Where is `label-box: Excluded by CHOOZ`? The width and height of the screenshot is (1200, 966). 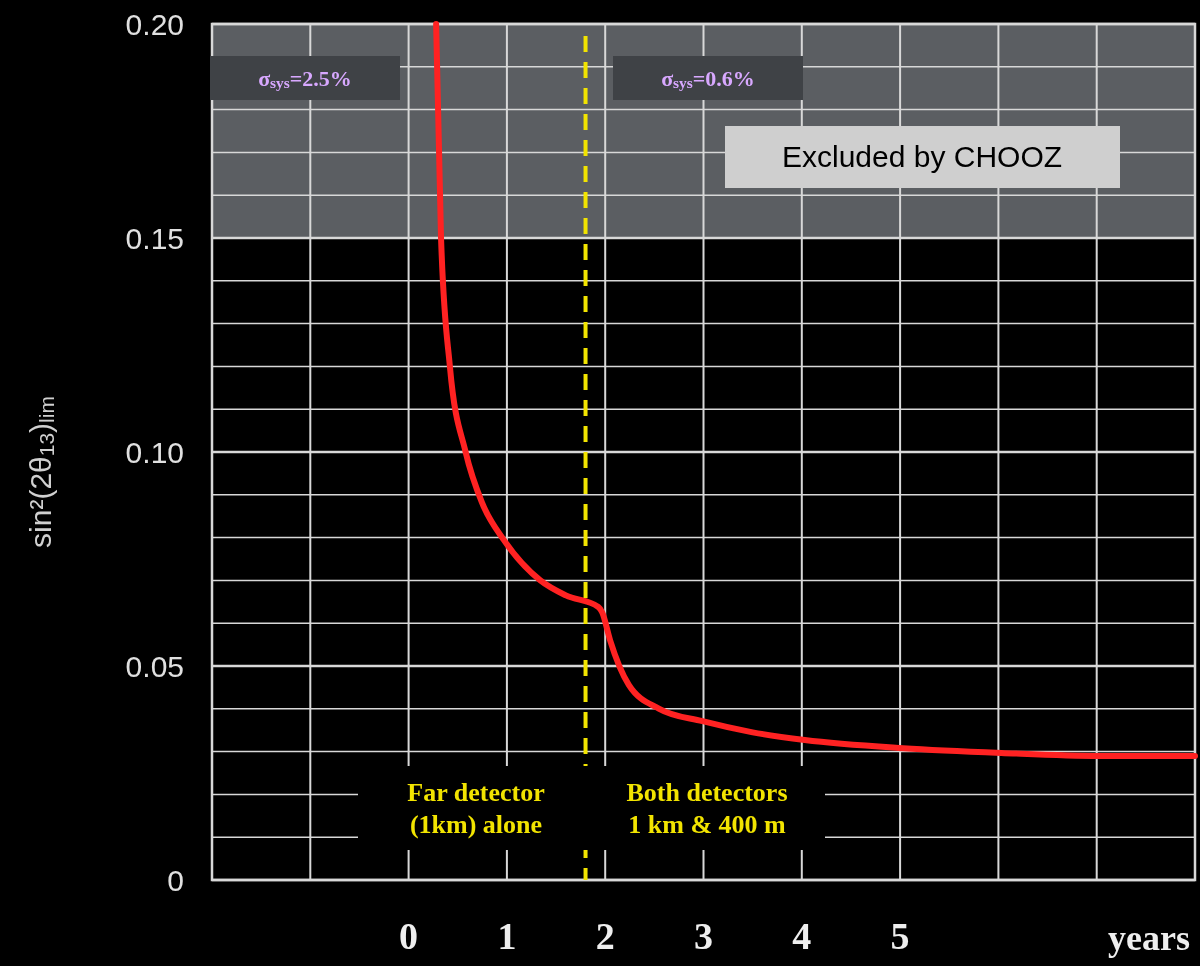 label-box: Excluded by CHOOZ is located at coordinates (922, 157).